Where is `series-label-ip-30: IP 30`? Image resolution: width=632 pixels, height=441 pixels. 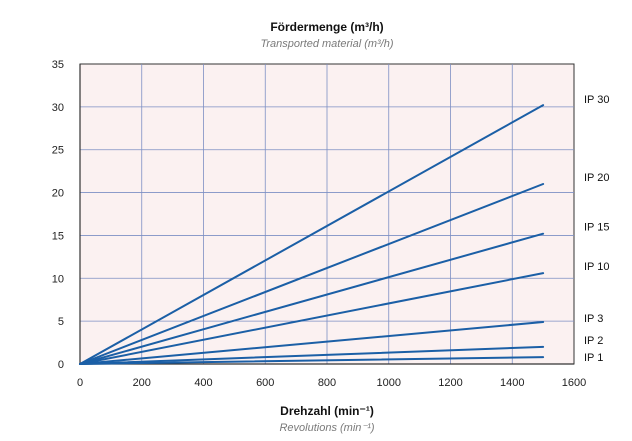 series-label-ip-30: IP 30 is located at coordinates (597, 100).